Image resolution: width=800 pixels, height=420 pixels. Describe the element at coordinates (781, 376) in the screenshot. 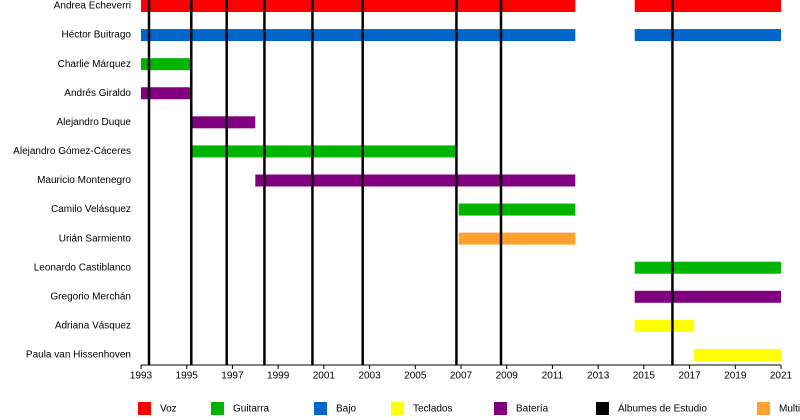

I see `x-tick-label: 2021` at that location.